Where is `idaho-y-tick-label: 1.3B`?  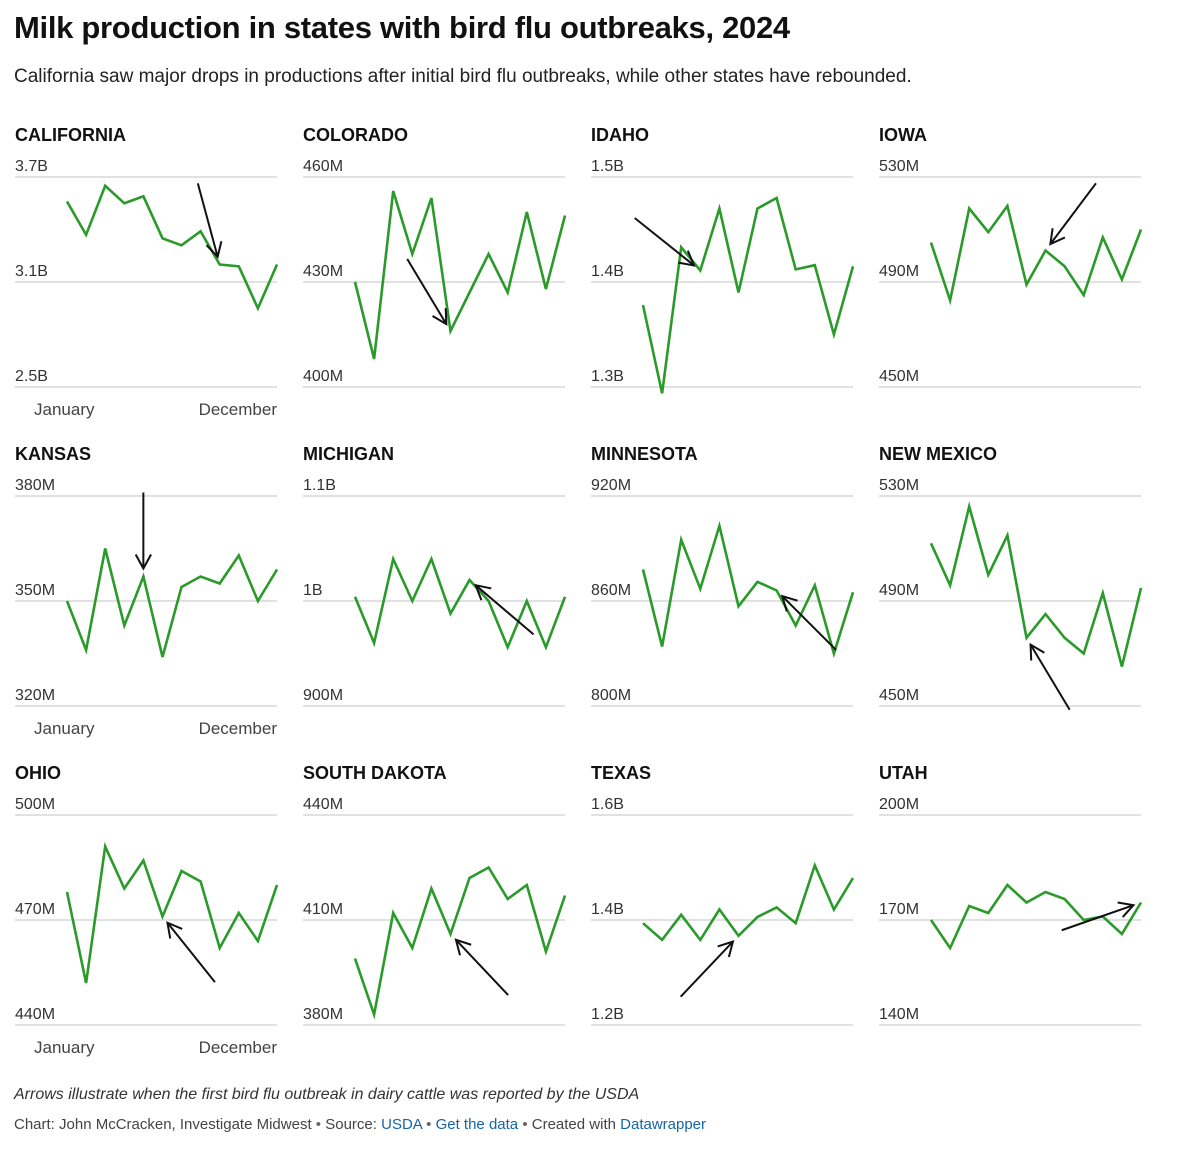 idaho-y-tick-label: 1.3B is located at coordinates (607, 376).